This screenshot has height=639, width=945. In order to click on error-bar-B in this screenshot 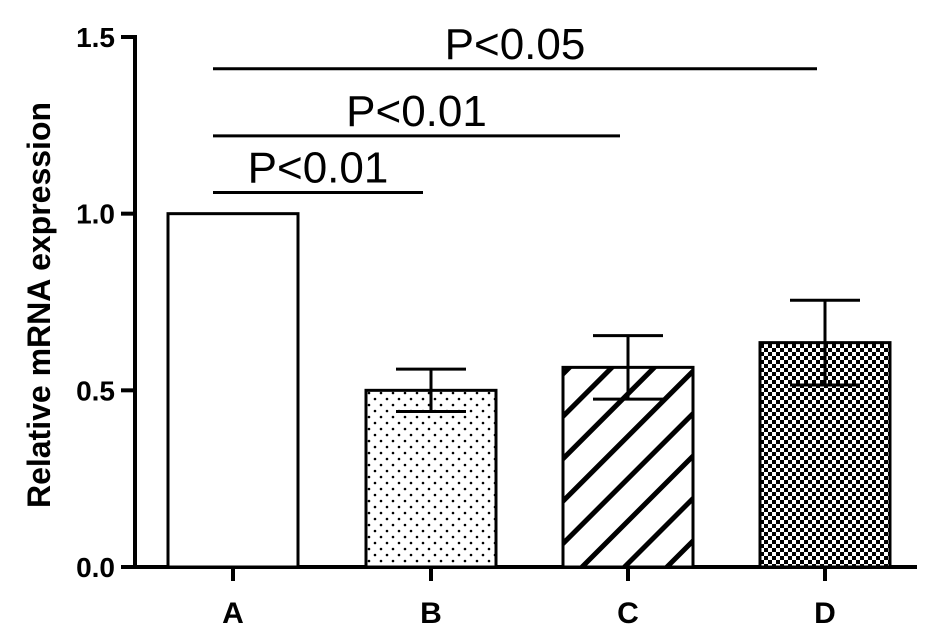, I will do `click(431, 390)`.